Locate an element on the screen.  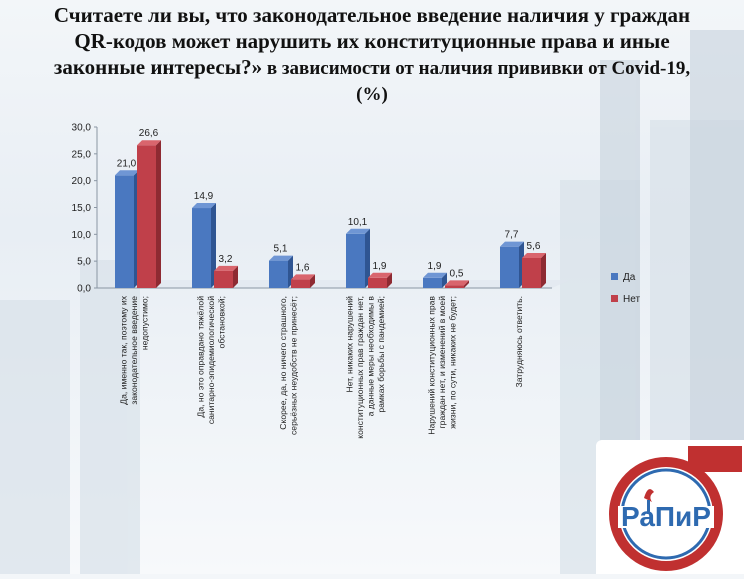
x-tick-label: жизни, по сути, никаких не будет; is located at coordinates (453, 362).